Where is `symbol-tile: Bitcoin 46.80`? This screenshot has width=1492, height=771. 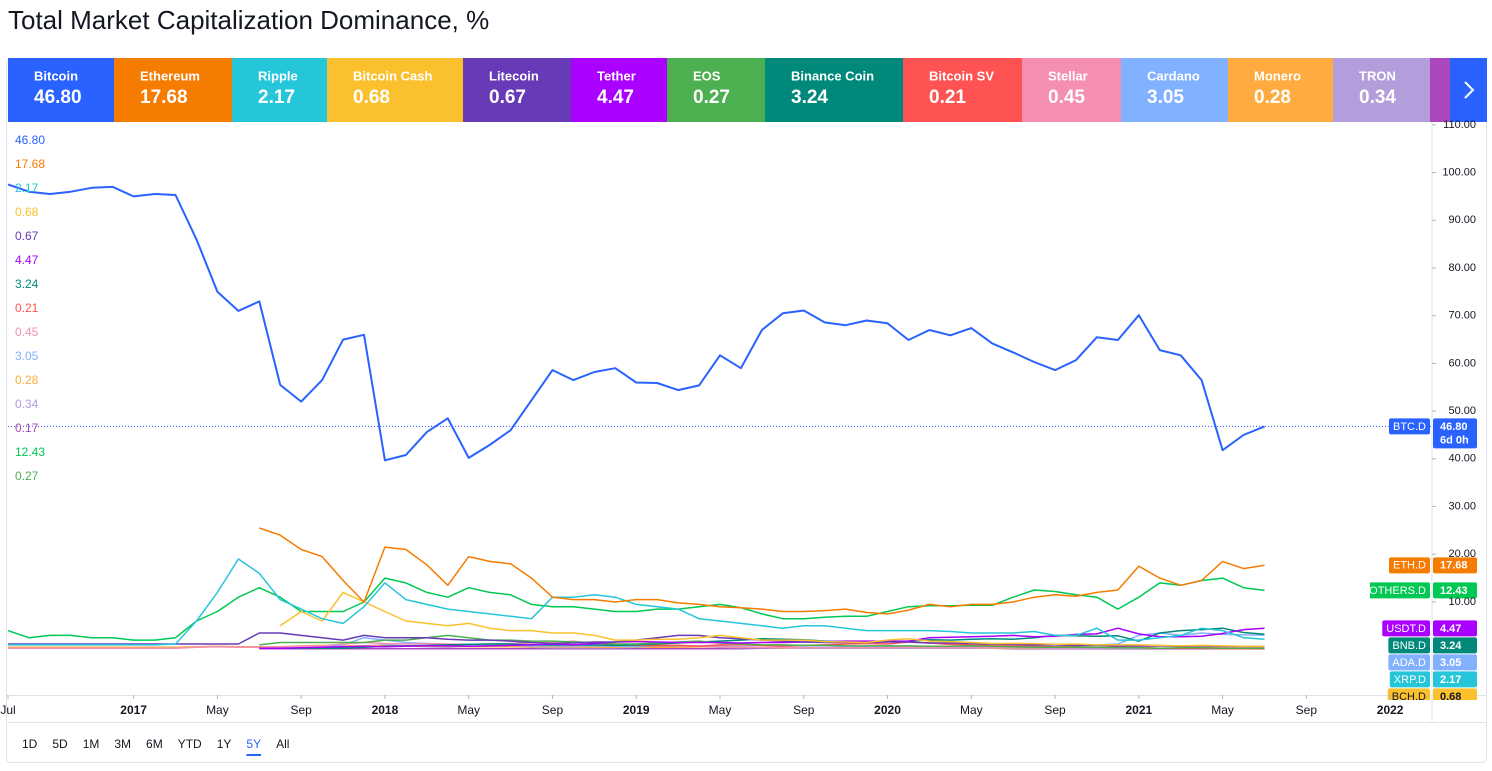 symbol-tile: Bitcoin 46.80 is located at coordinates (61, 90).